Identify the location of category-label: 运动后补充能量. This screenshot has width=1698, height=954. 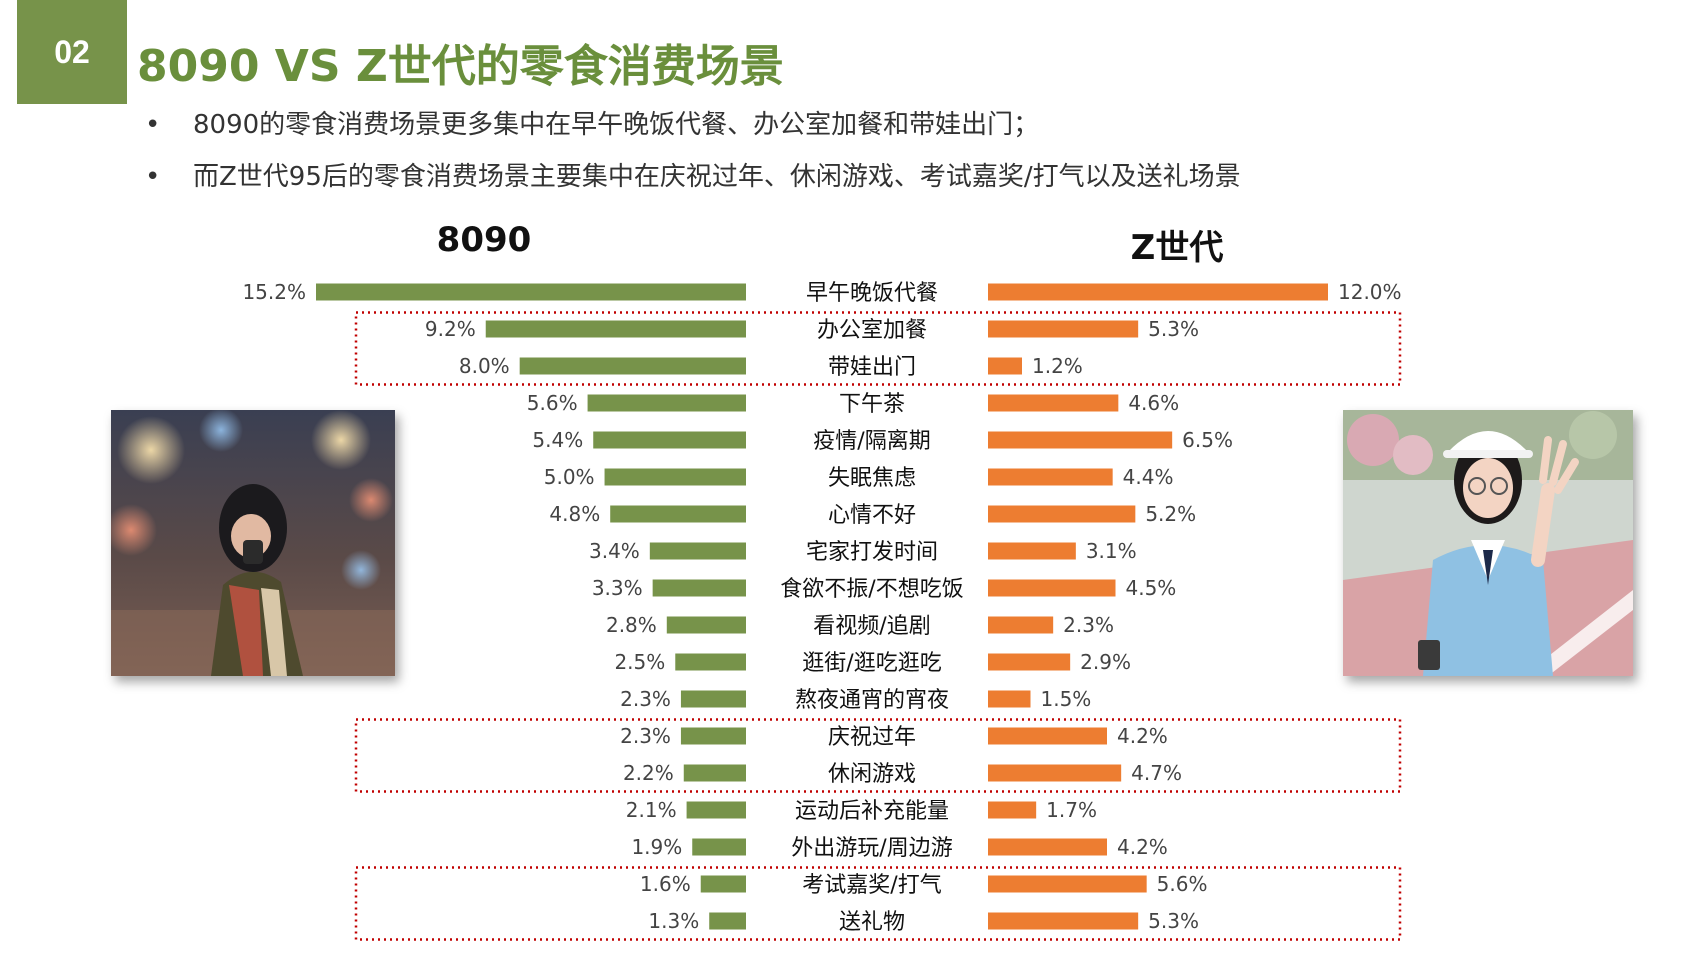
(872, 811).